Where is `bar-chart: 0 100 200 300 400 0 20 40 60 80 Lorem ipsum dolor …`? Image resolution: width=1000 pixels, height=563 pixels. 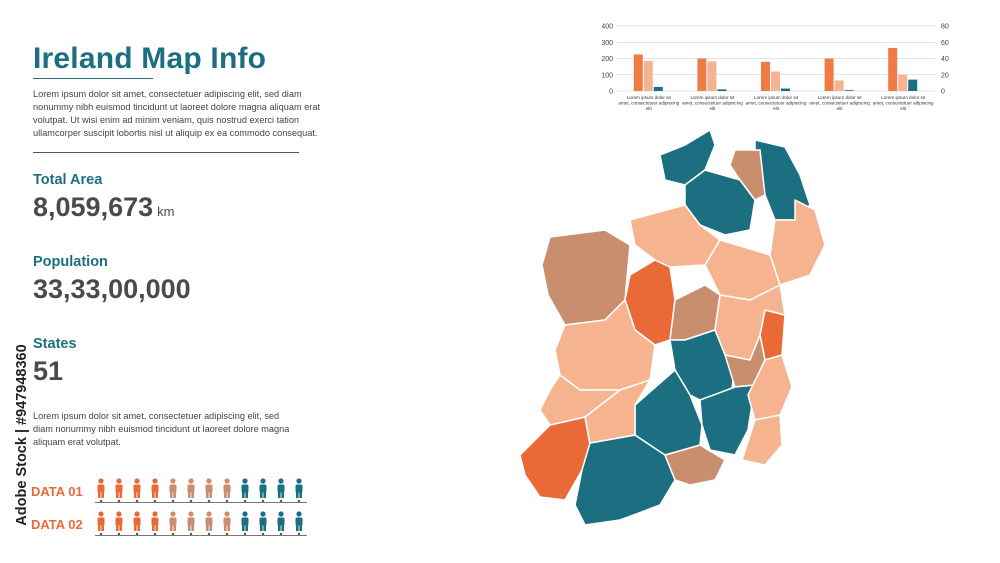
bar-chart: 0 100 200 300 400 0 20 40 60 80 Lorem ipsum dolor … is located at coordinates (775, 67).